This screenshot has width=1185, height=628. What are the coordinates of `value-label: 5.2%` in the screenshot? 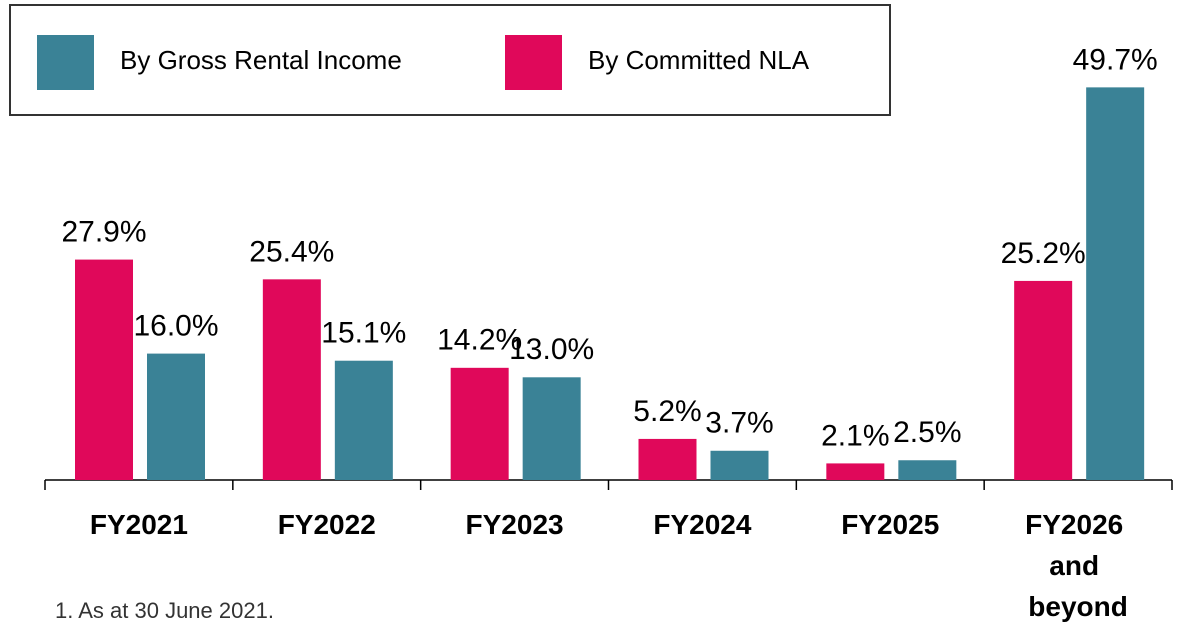 It's located at (667, 411).